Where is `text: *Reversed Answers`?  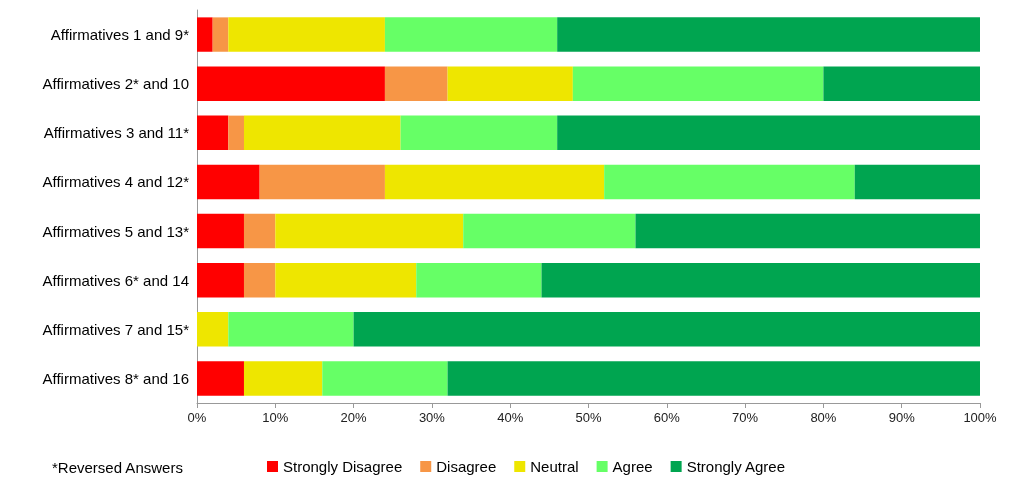
text: *Reversed Answers is located at coordinates (117, 467).